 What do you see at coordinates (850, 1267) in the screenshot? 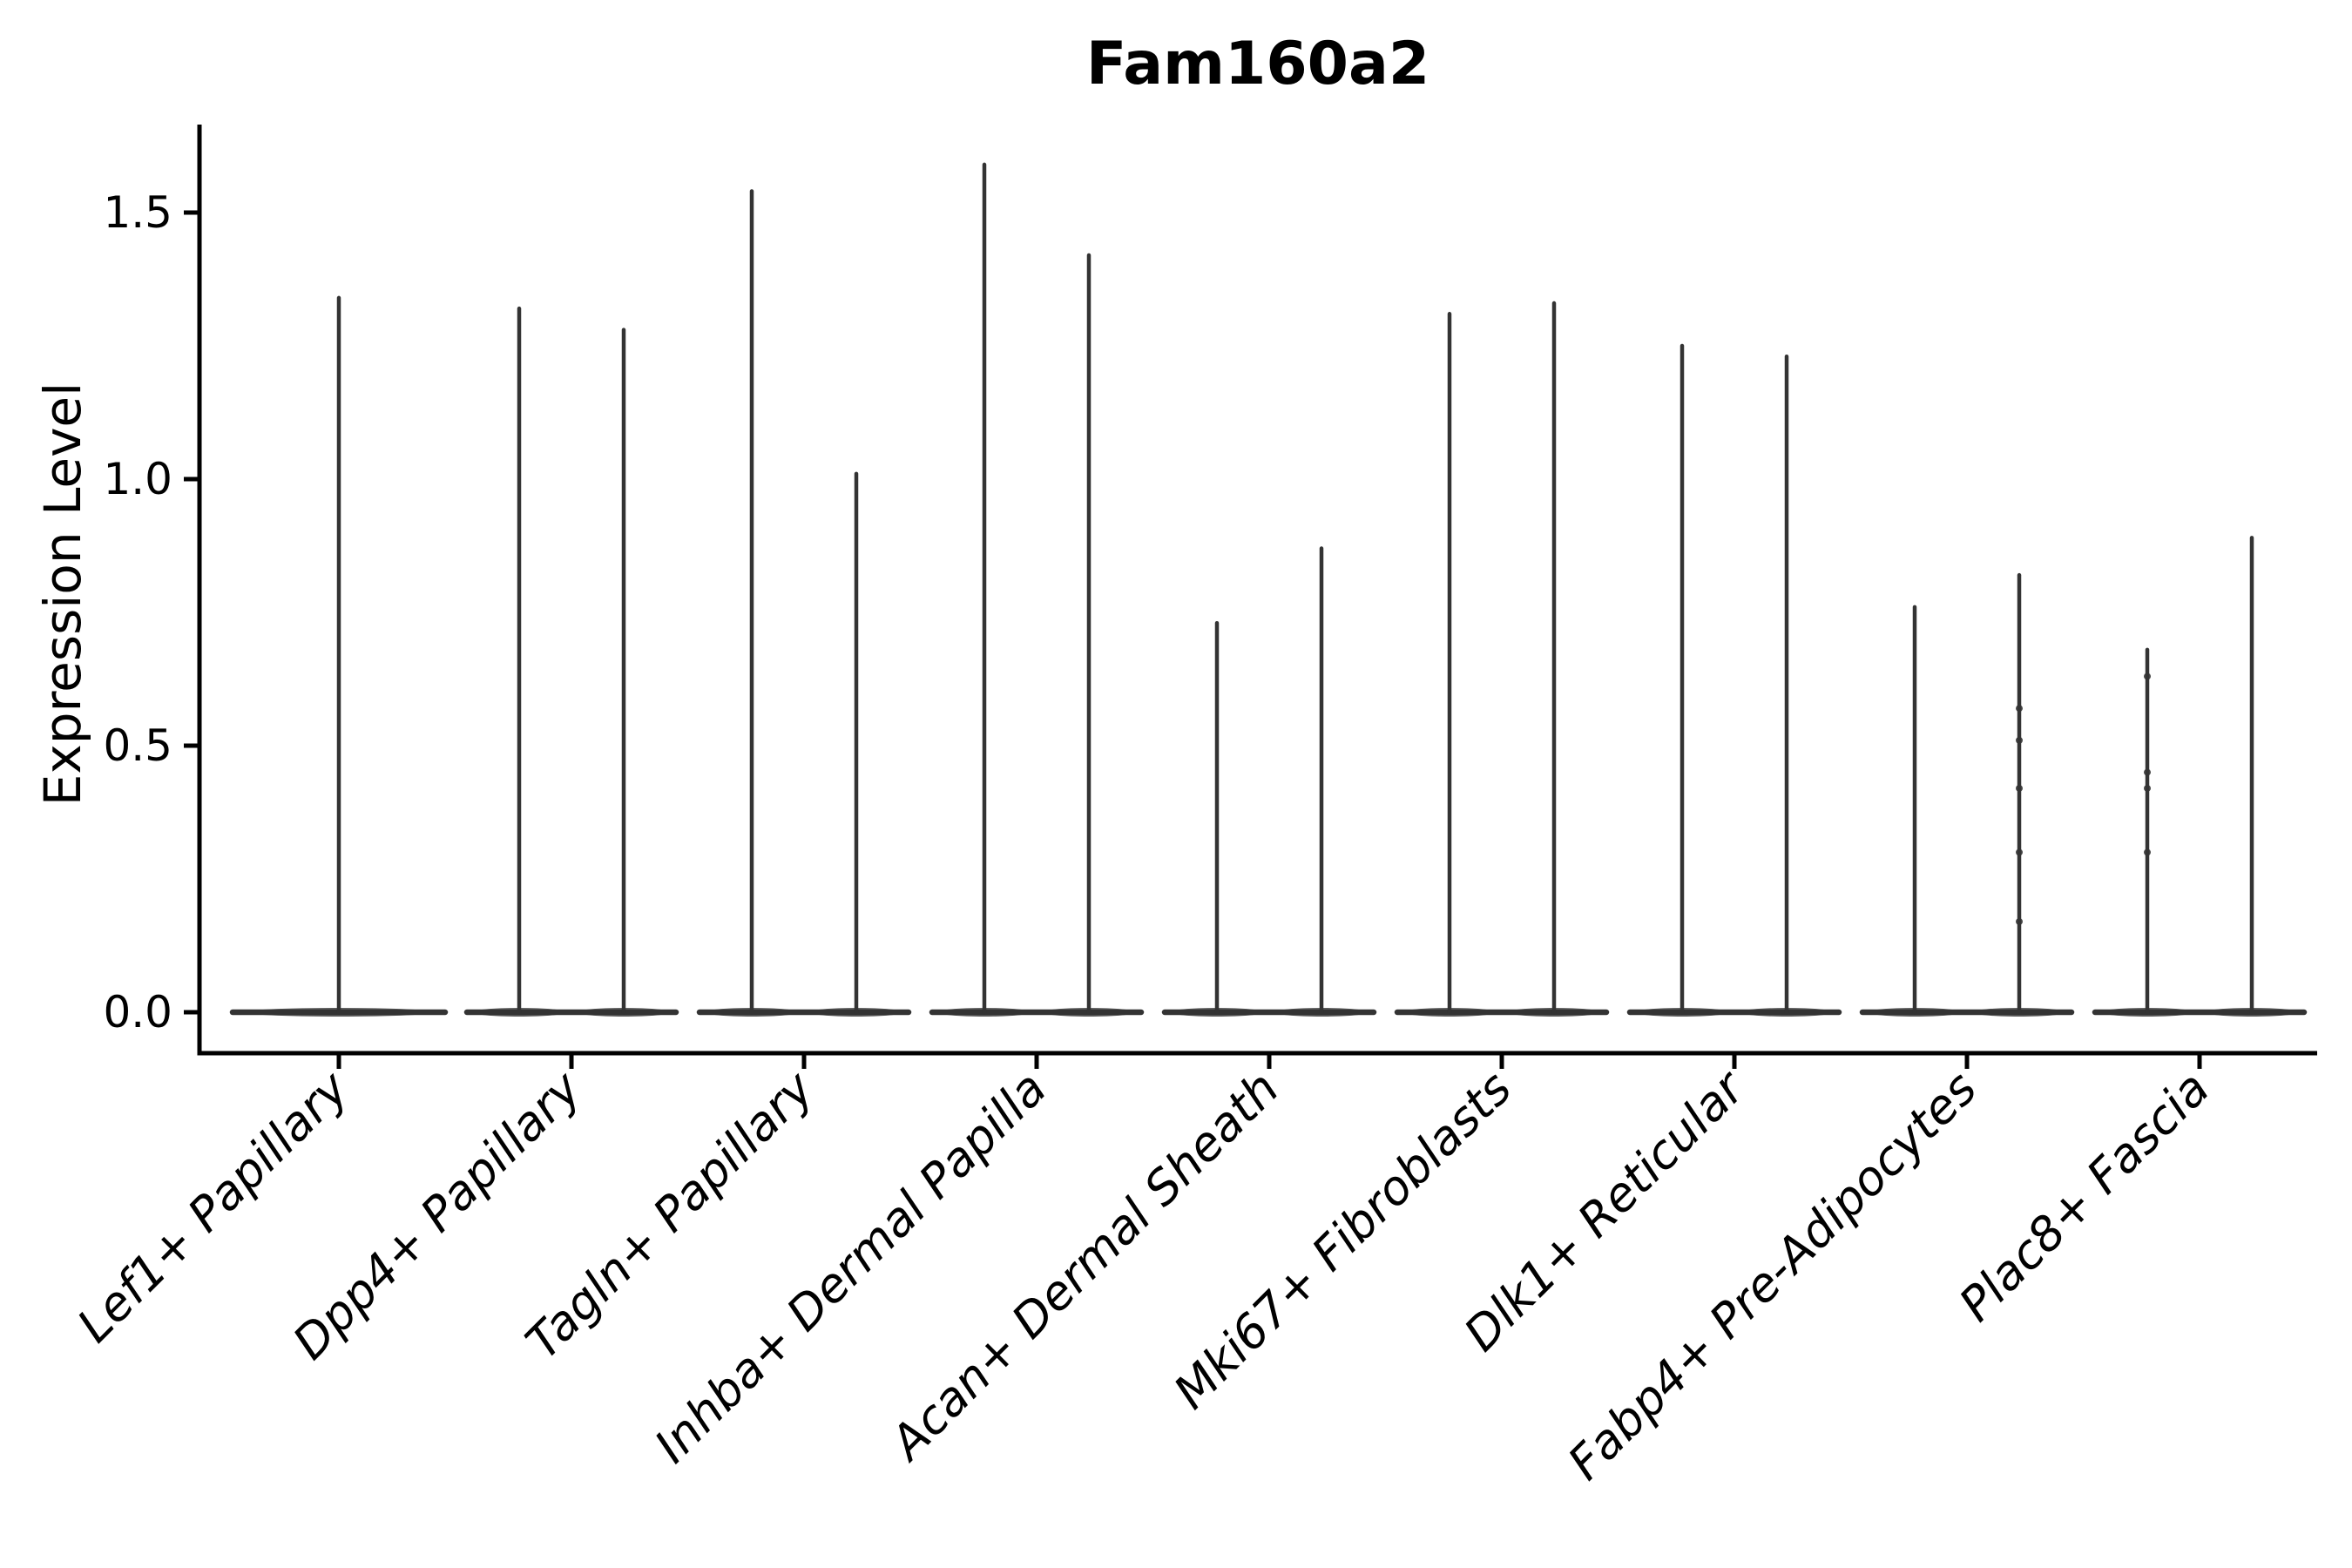
I see `x-tick-label: Inhba+ Dermal Papilla` at bounding box center [850, 1267].